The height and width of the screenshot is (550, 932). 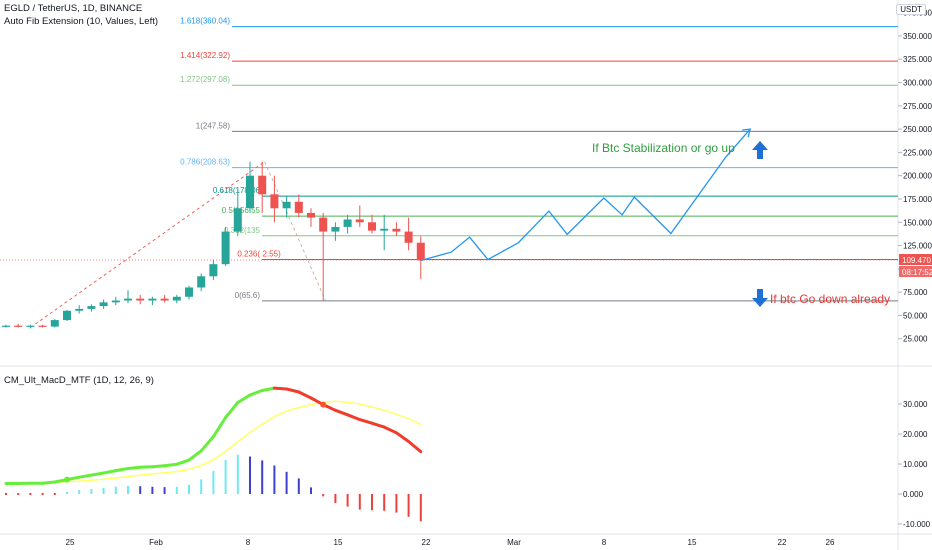 What do you see at coordinates (338, 542) in the screenshot?
I see `time-tick-label: 15` at bounding box center [338, 542].